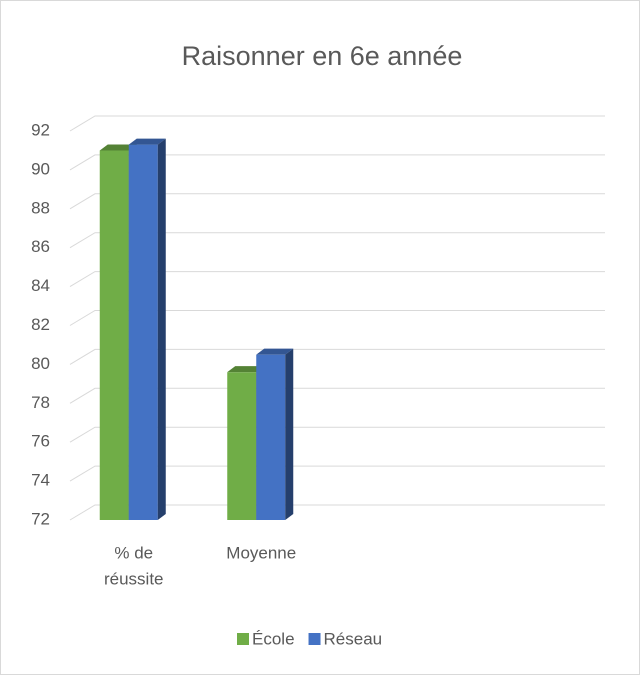  What do you see at coordinates (40, 518) in the screenshot?
I see `y-tick-label: 72` at bounding box center [40, 518].